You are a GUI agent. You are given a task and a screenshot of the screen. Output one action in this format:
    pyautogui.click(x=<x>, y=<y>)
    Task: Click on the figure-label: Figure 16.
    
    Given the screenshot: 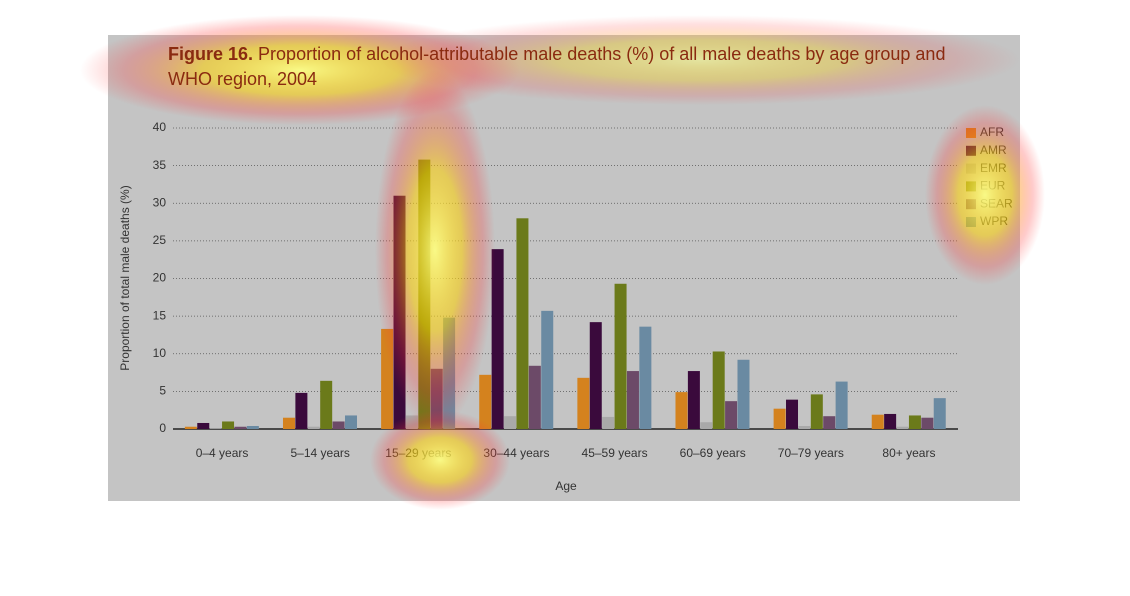 What is the action you would take?
    pyautogui.click(x=210, y=54)
    